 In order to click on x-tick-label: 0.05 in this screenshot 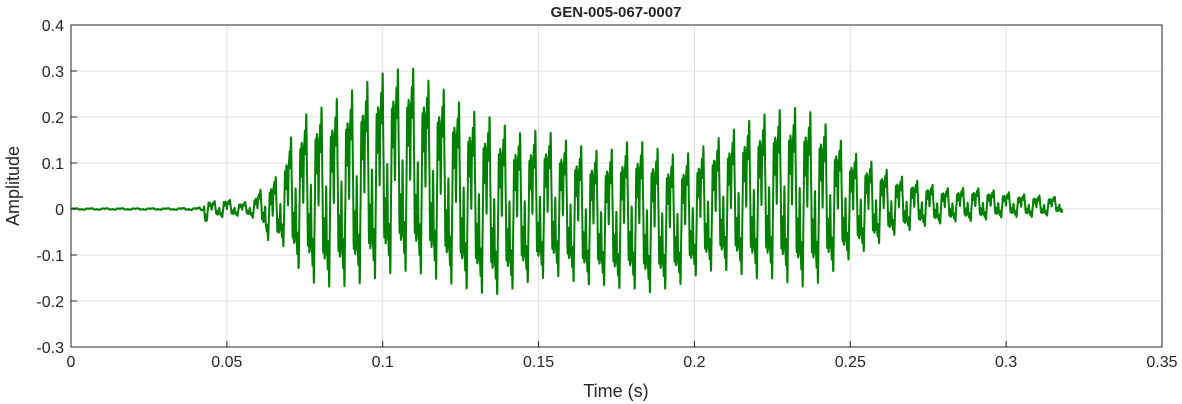, I will do `click(226, 362)`.